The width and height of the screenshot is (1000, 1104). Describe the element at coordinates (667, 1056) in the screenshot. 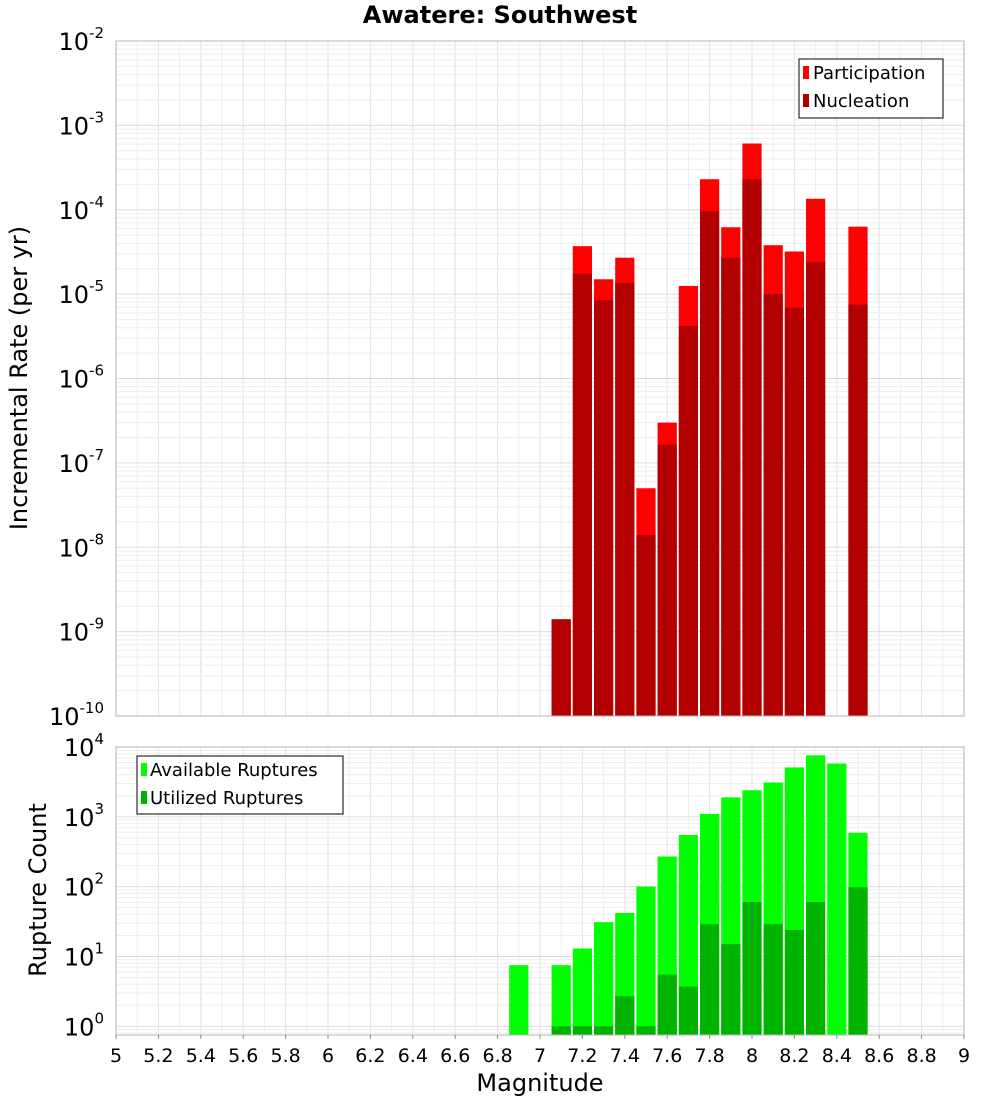

I see `x-tick-label: 7.6` at that location.